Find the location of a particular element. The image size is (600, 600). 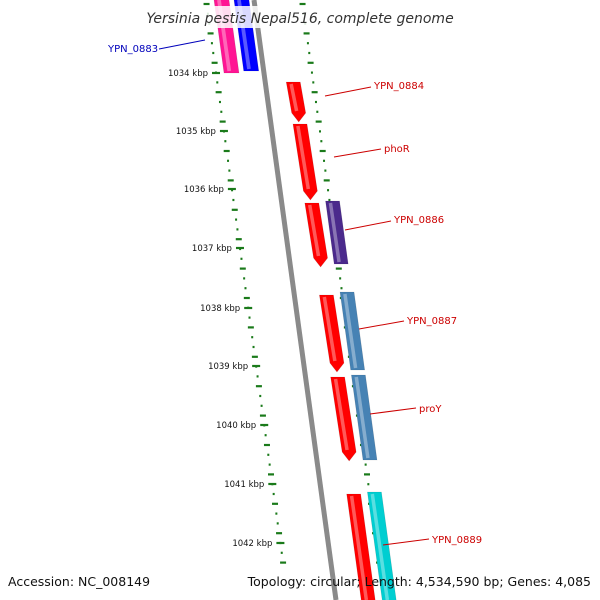

title-backdrop is located at coordinates (300, 17).